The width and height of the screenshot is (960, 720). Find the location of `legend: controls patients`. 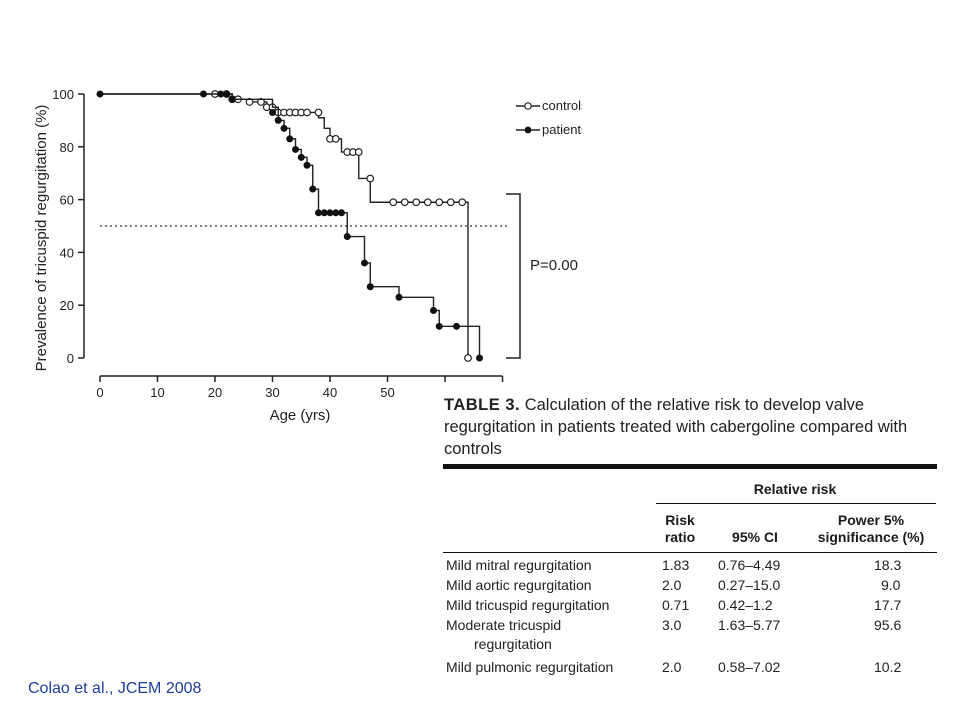

legend: controls patients is located at coordinates (552, 117).